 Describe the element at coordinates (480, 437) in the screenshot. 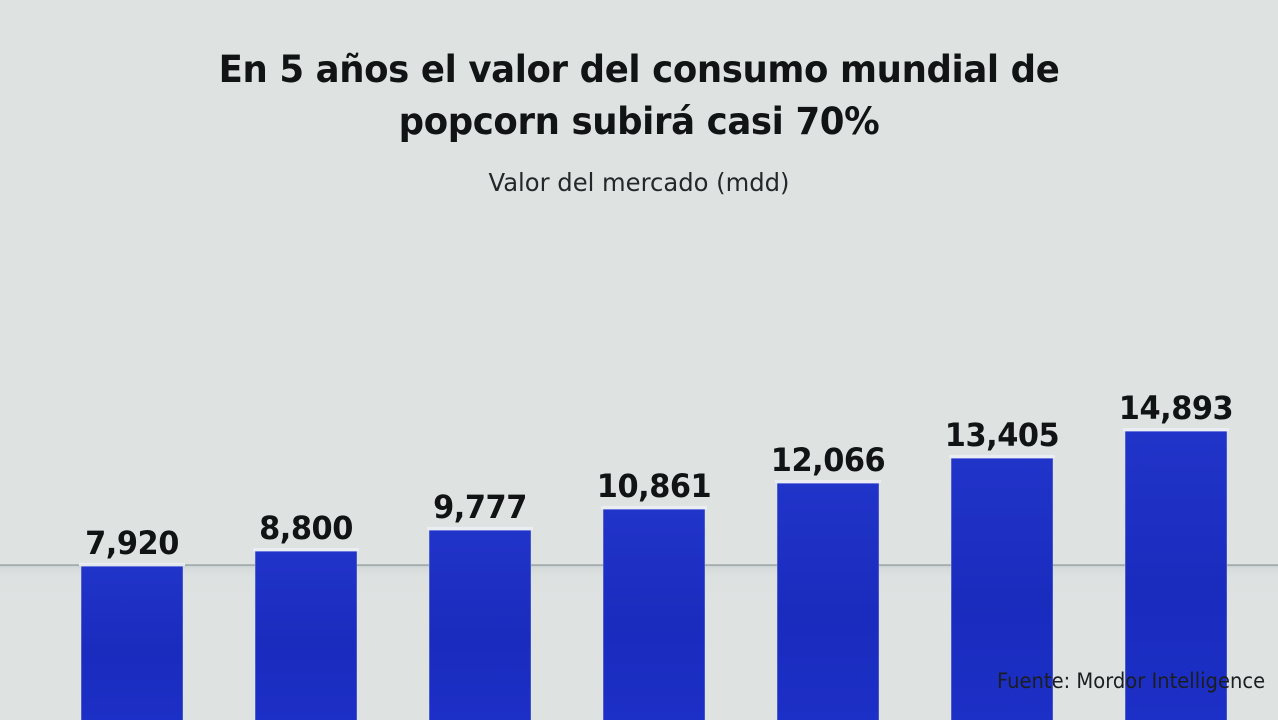

I see `bar-group-2025: 9,777 2025` at that location.